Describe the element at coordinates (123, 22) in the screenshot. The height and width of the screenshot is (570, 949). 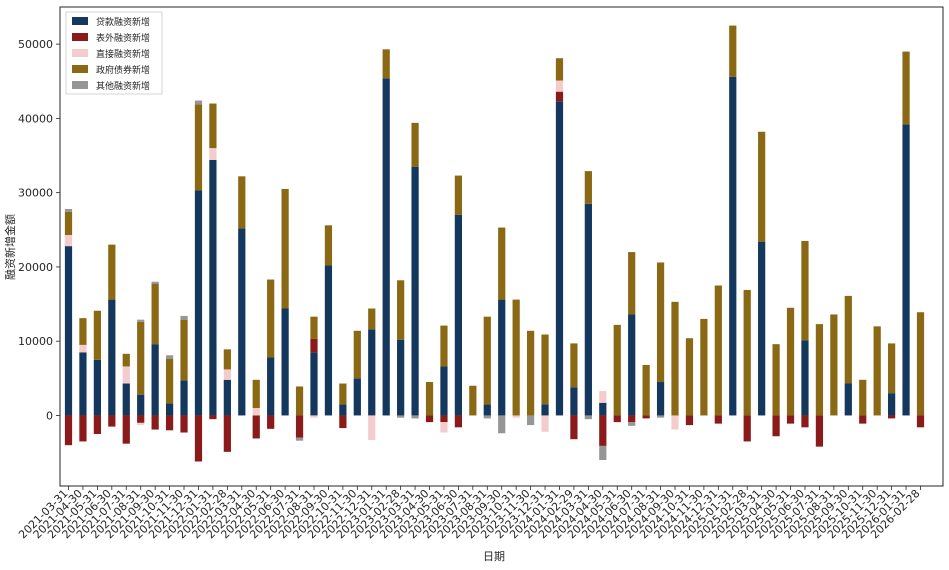
I see `legend-label: 贷款融资新增` at that location.